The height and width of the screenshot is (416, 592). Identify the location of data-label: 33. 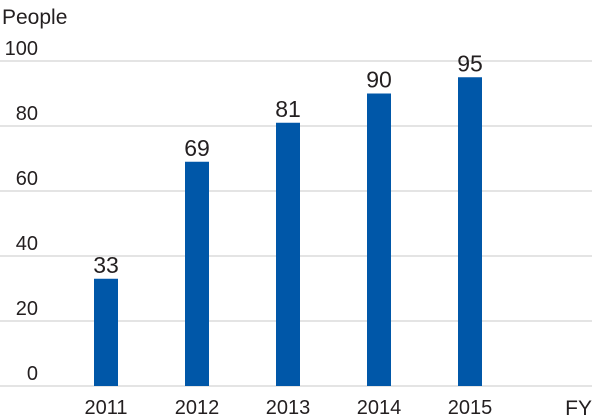
(106, 265).